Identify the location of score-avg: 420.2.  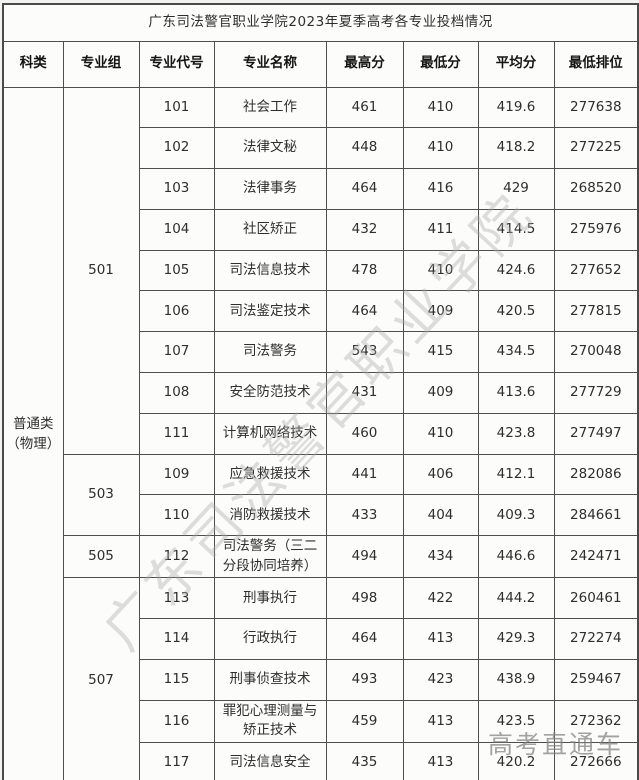
(516, 760).